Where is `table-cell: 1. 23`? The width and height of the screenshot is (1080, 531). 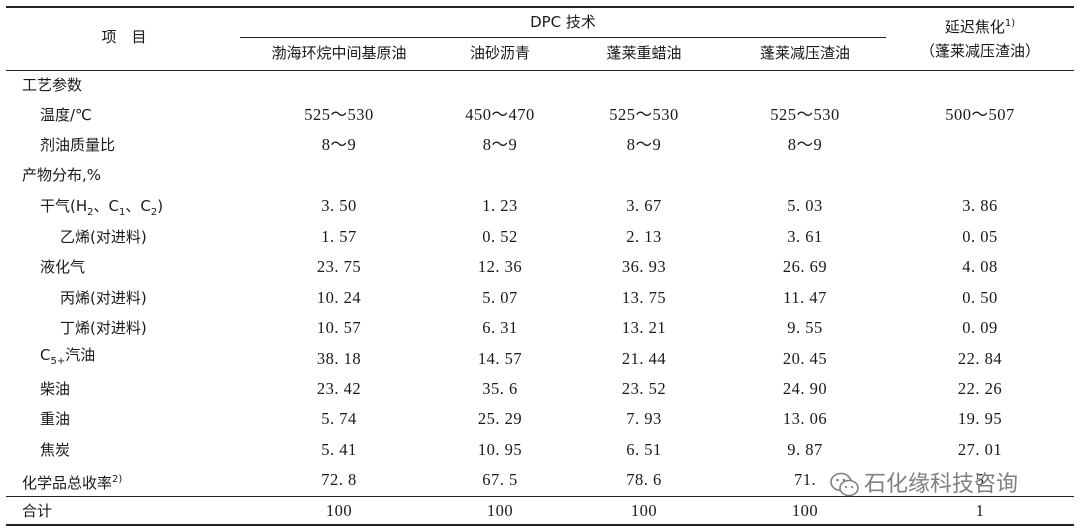 table-cell: 1. 23 is located at coordinates (500, 205).